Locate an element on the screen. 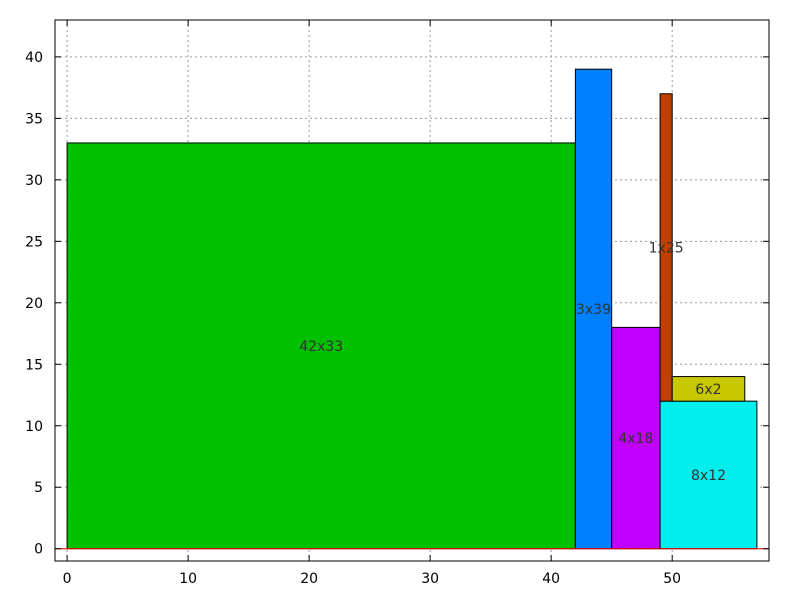  rect-4x18 is located at coordinates (636, 438).